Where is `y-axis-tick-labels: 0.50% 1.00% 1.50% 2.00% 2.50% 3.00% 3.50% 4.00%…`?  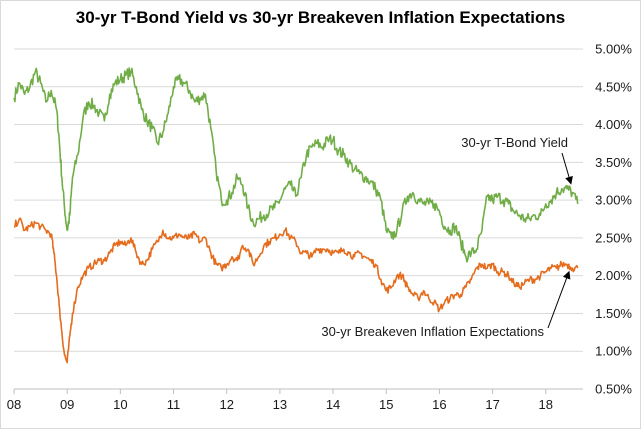
y-axis-tick-labels: 0.50% 1.00% 1.50% 2.00% 2.50% 3.00% 3.50% 4.00%… is located at coordinates (613, 219).